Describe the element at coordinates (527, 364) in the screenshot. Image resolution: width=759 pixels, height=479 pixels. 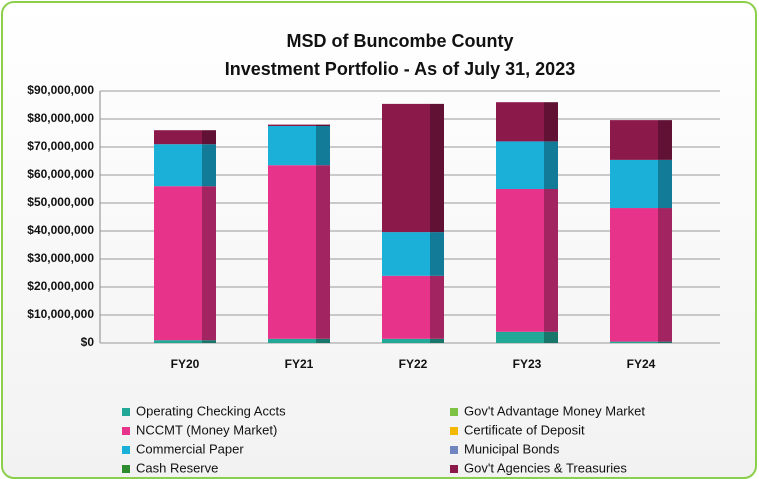
I see `x-tick-label: FY23` at that location.